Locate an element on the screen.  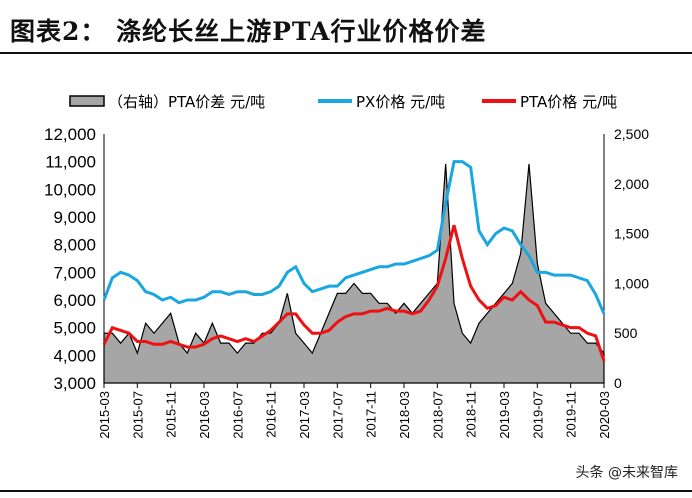
right-tick-label: 2,000 is located at coordinates (631, 184).